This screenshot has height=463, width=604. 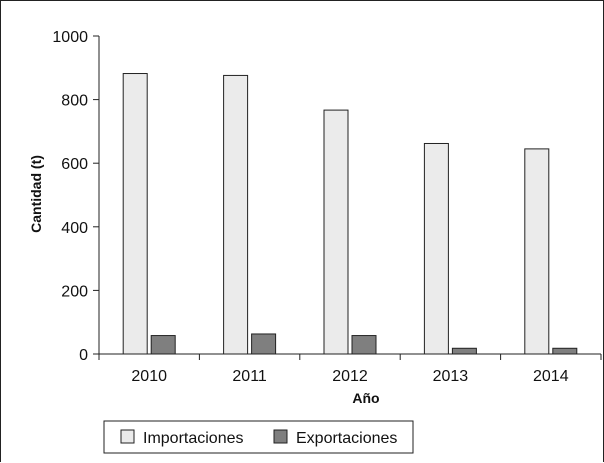 I want to click on bar-importaciones-2012, so click(x=336, y=232).